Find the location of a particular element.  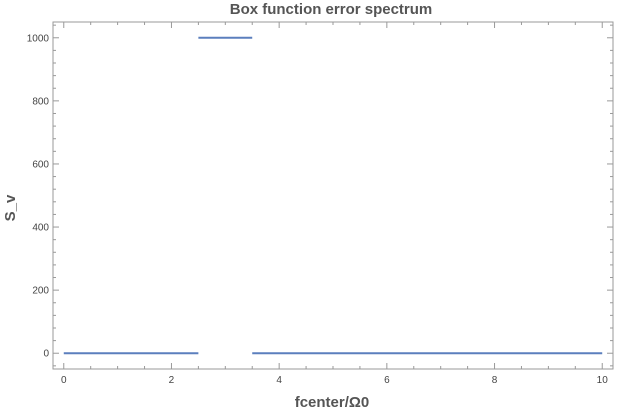

x-tick-label: 4 is located at coordinates (279, 380).